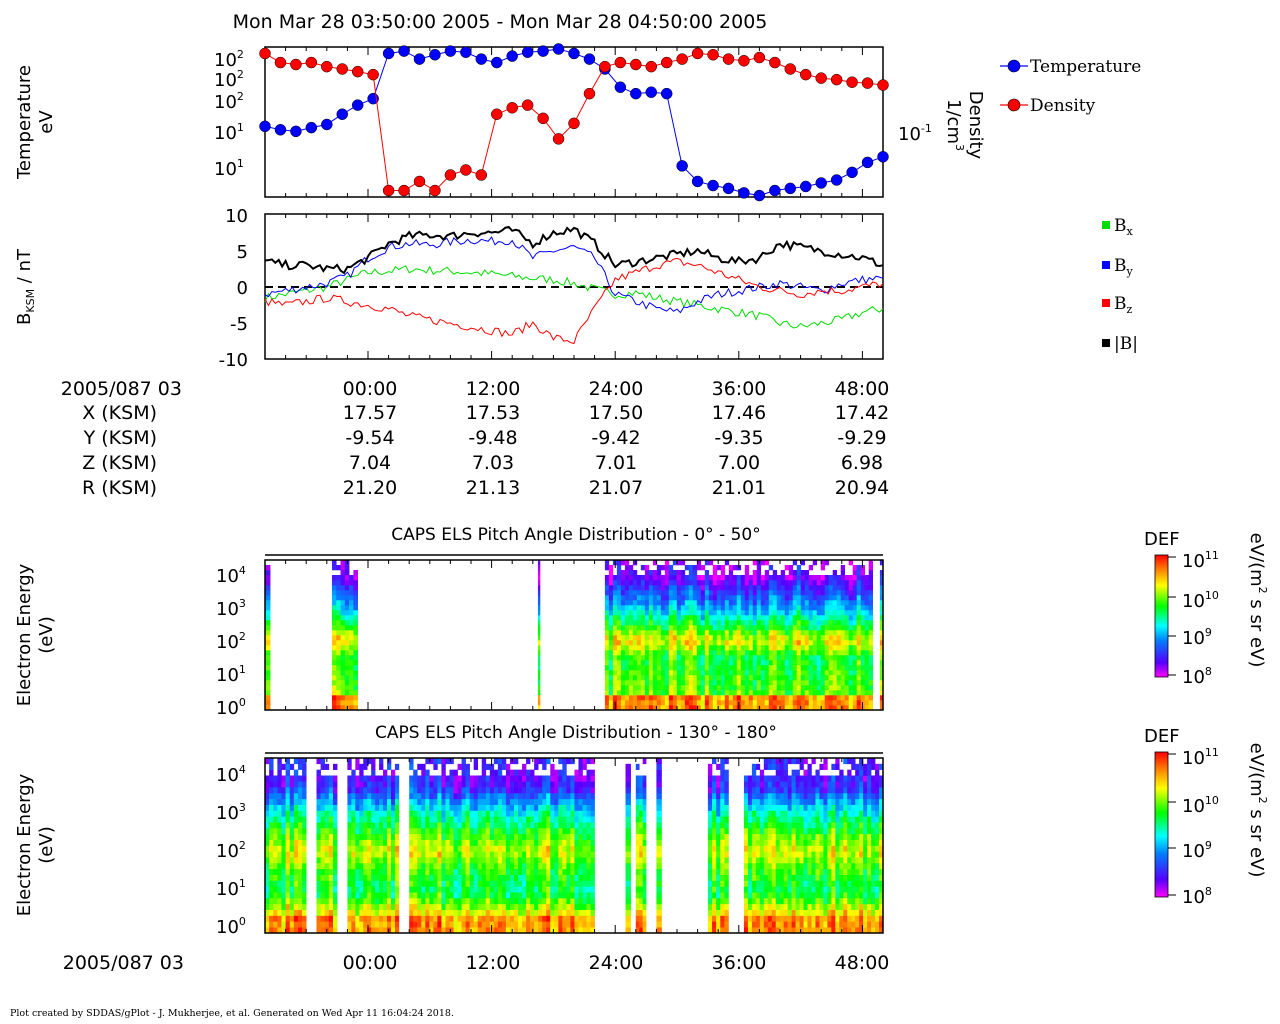  I want to click on temperature-tick-labels: 102 102 102 101 101, so click(229, 114).